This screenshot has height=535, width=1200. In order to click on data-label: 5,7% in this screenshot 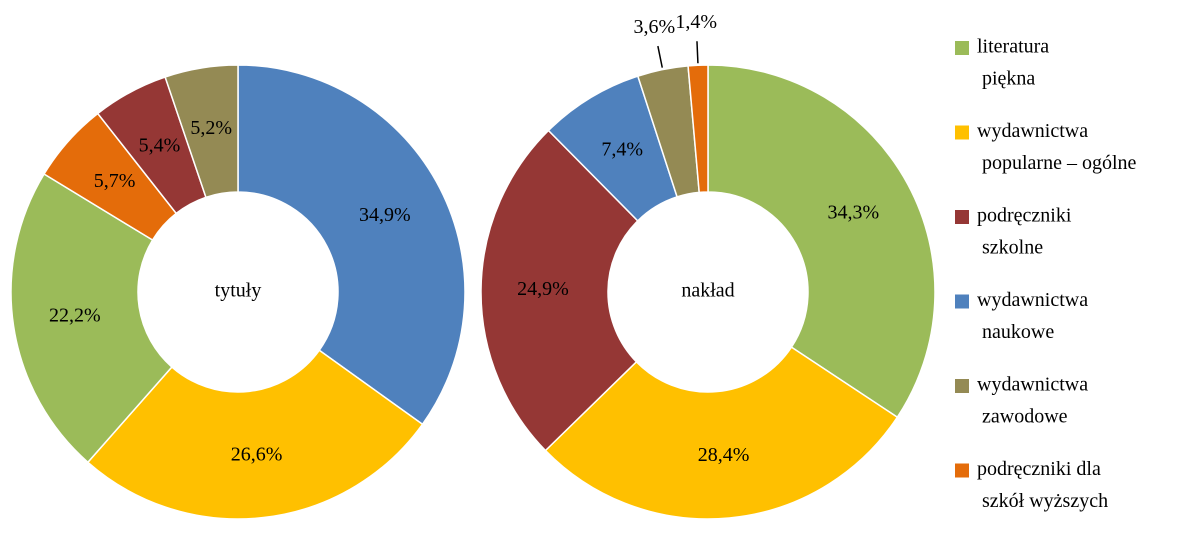, I will do `click(115, 181)`.